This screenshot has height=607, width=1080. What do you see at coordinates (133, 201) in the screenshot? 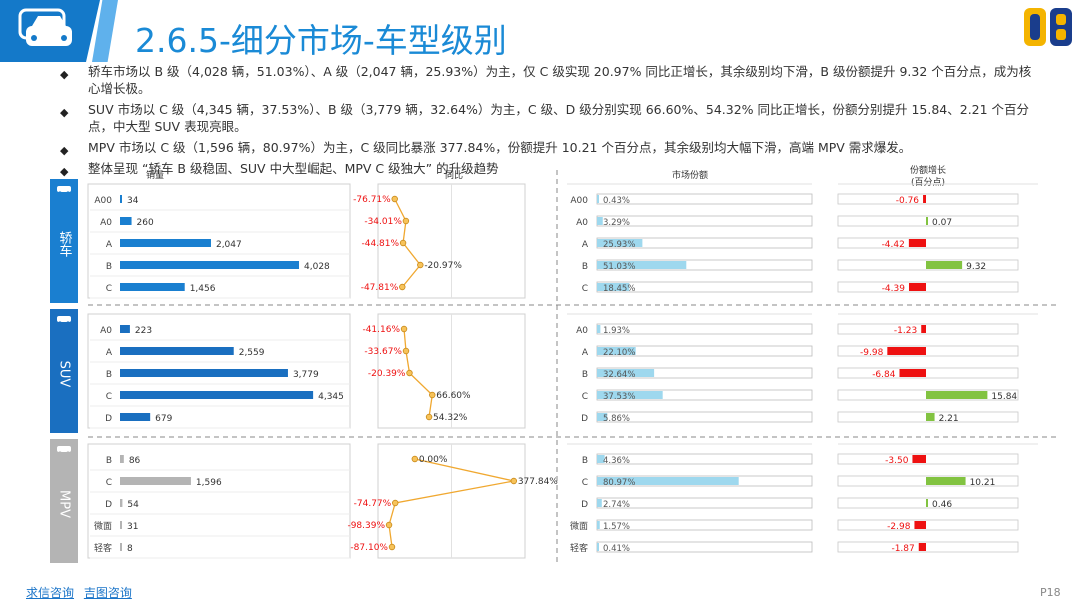
I see `sales-value-label: 34` at bounding box center [133, 201].